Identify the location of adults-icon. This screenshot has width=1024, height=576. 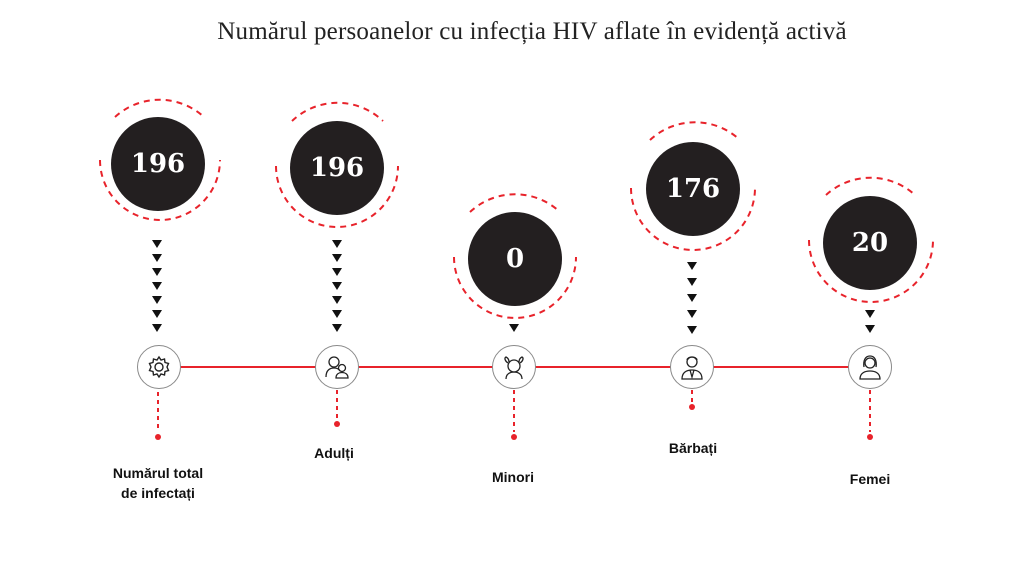
(337, 367).